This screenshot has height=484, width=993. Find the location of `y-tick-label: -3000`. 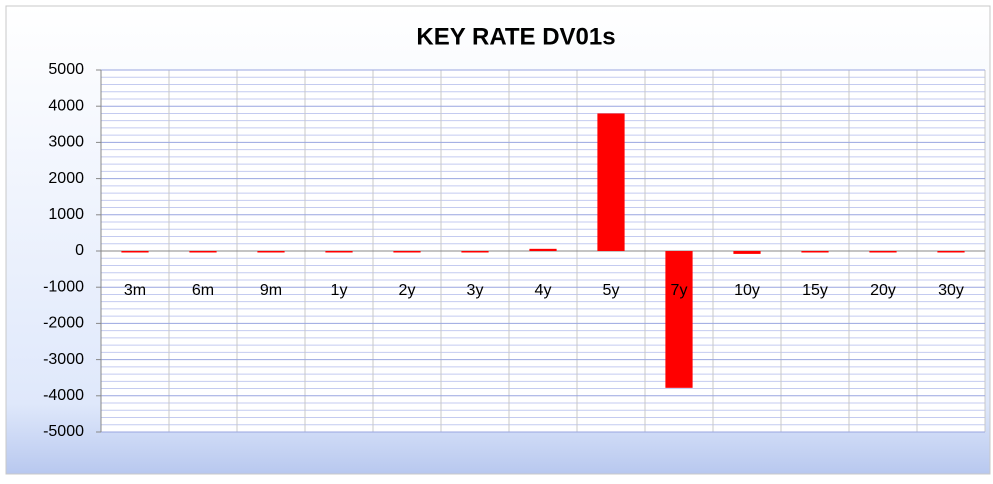

y-tick-label: -3000 is located at coordinates (63, 359).